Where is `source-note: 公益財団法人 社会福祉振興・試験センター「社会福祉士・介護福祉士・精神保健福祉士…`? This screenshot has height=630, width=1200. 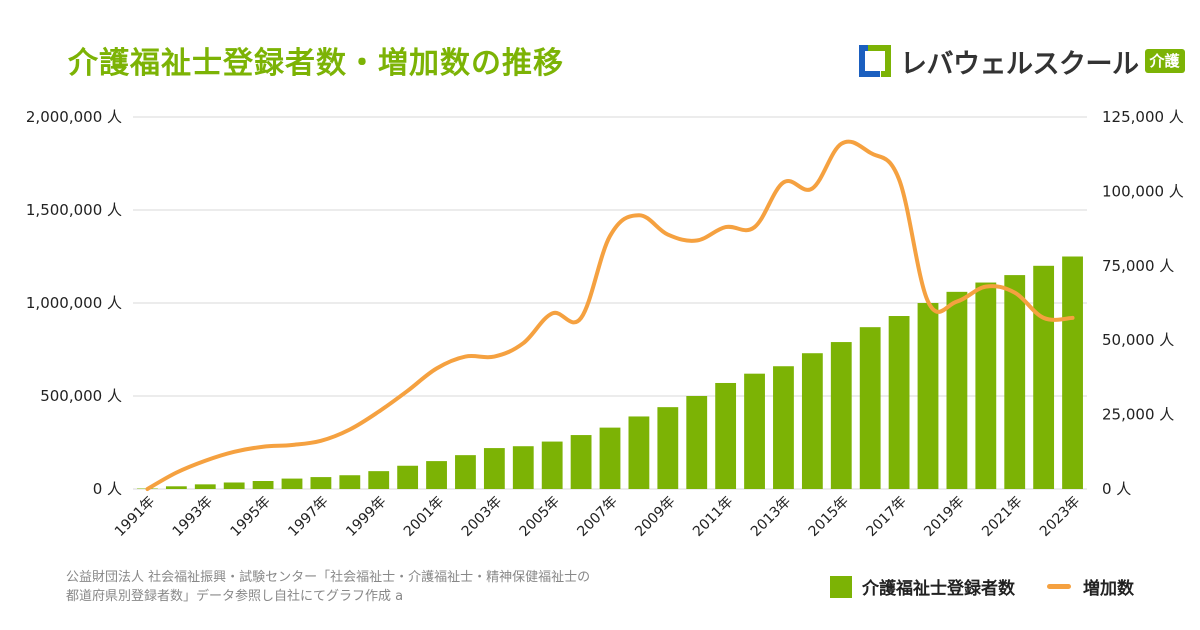 source-note: 公益財団法人 社会福祉振興・試験センター「社会福祉士・介護福祉士・精神保健福祉士… is located at coordinates (386, 587).